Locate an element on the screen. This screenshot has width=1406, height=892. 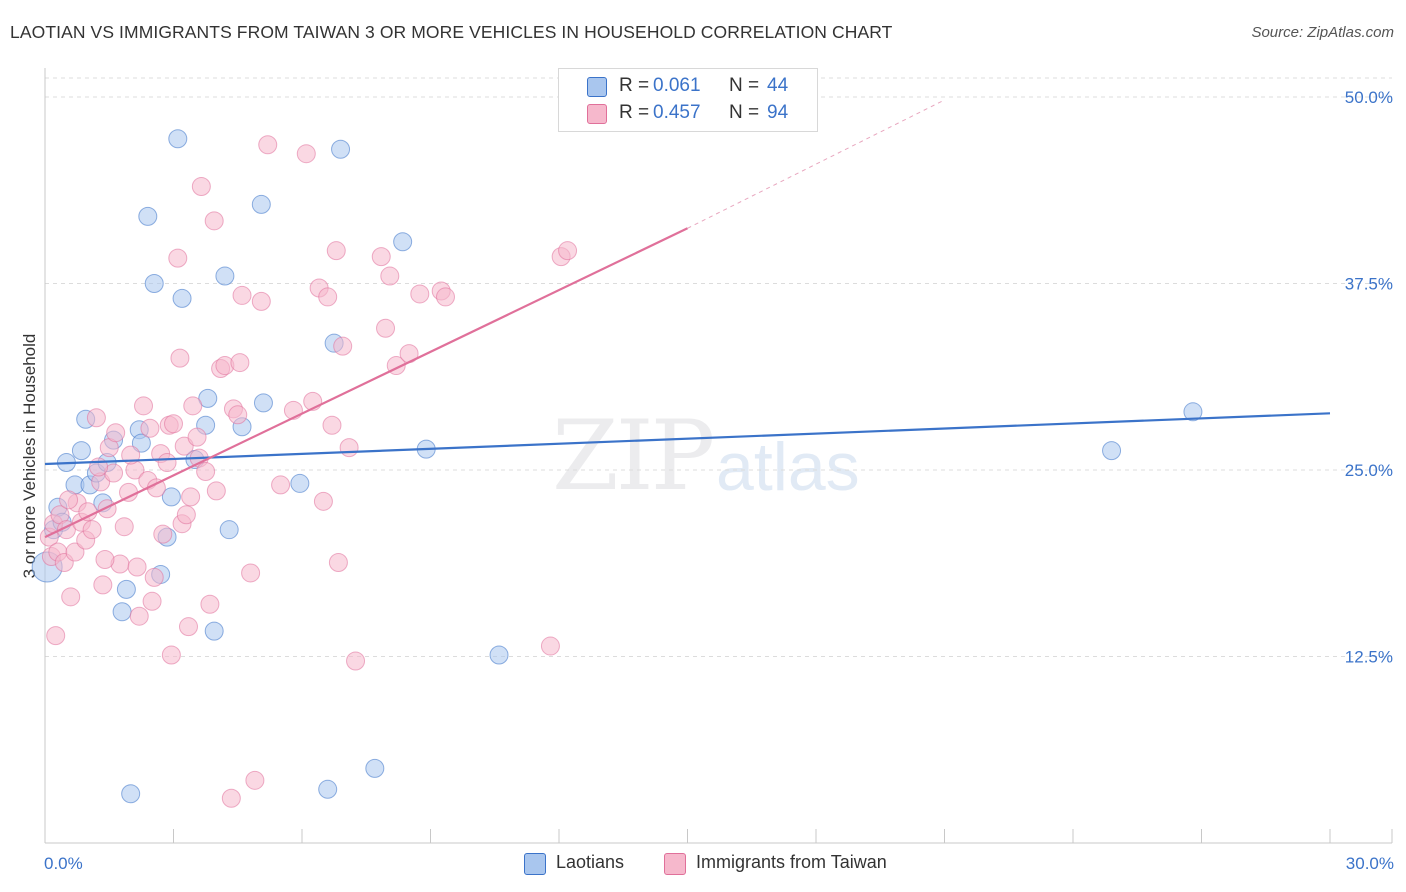
legend-r-value: 0.457 is located at coordinates (677, 112).